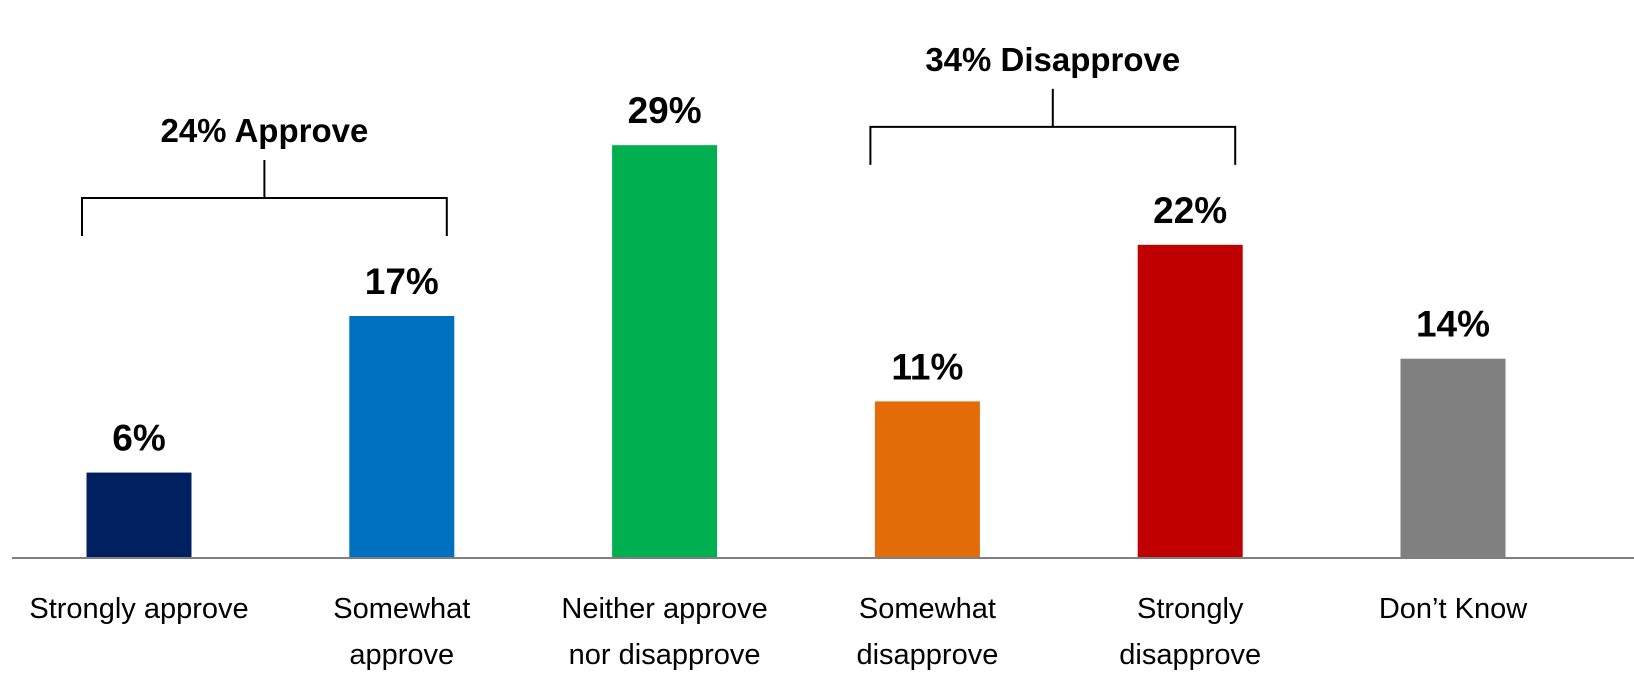 This screenshot has width=1634, height=695. What do you see at coordinates (665, 655) in the screenshot?
I see `category-label-2-line-1: nor disapprove` at bounding box center [665, 655].